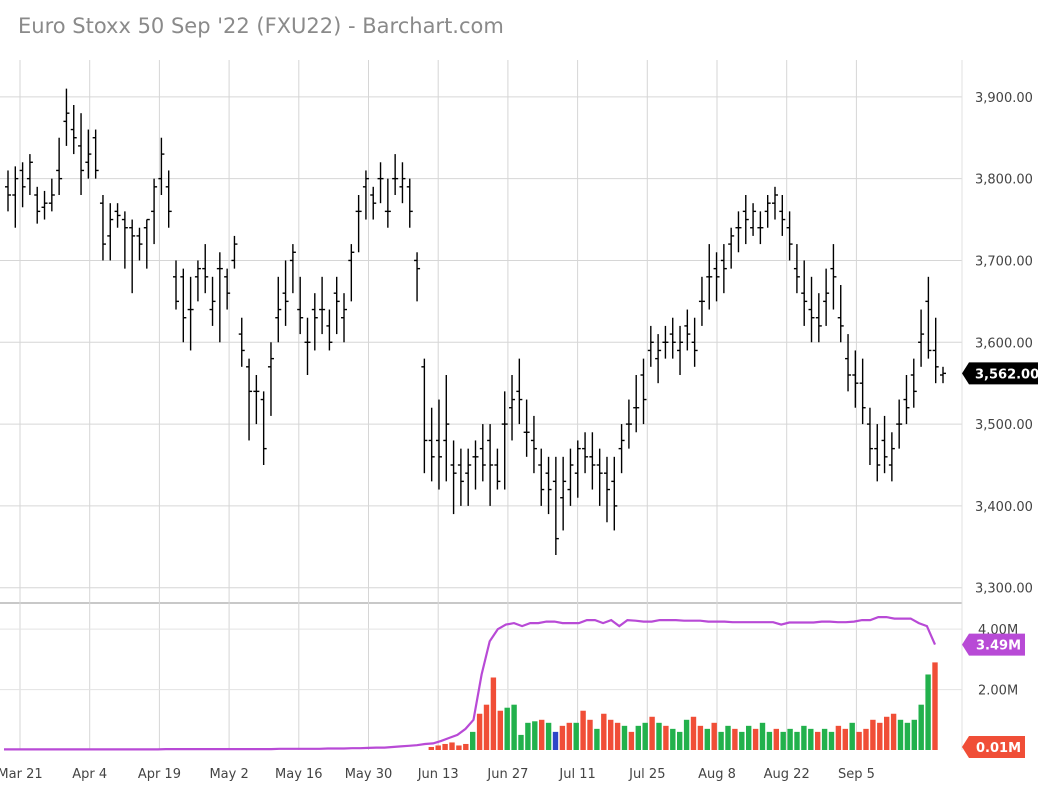 The width and height of the screenshot is (1041, 789). I want to click on date-tick-label: Jun 27, so click(507, 774).